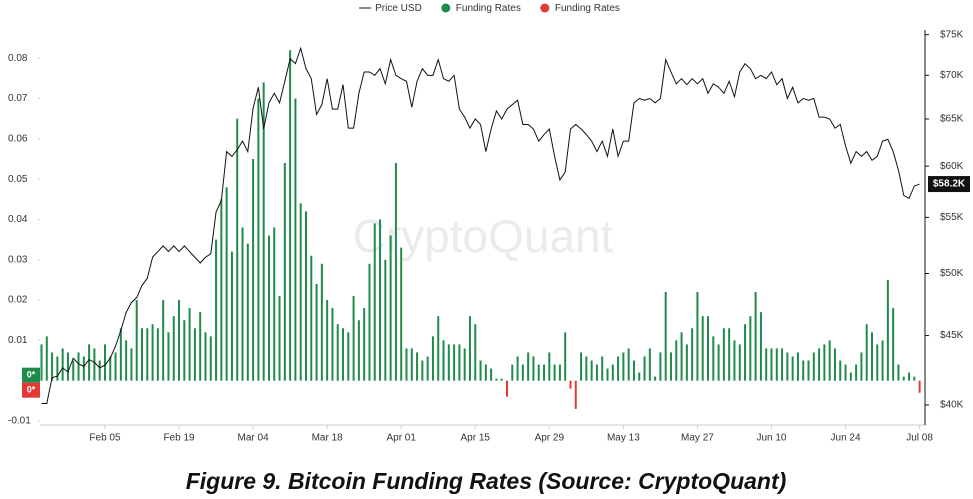 Image resolution: width=973 pixels, height=499 pixels. Describe the element at coordinates (952, 34) in the screenshot. I see `y2-tick-label: $75K` at that location.